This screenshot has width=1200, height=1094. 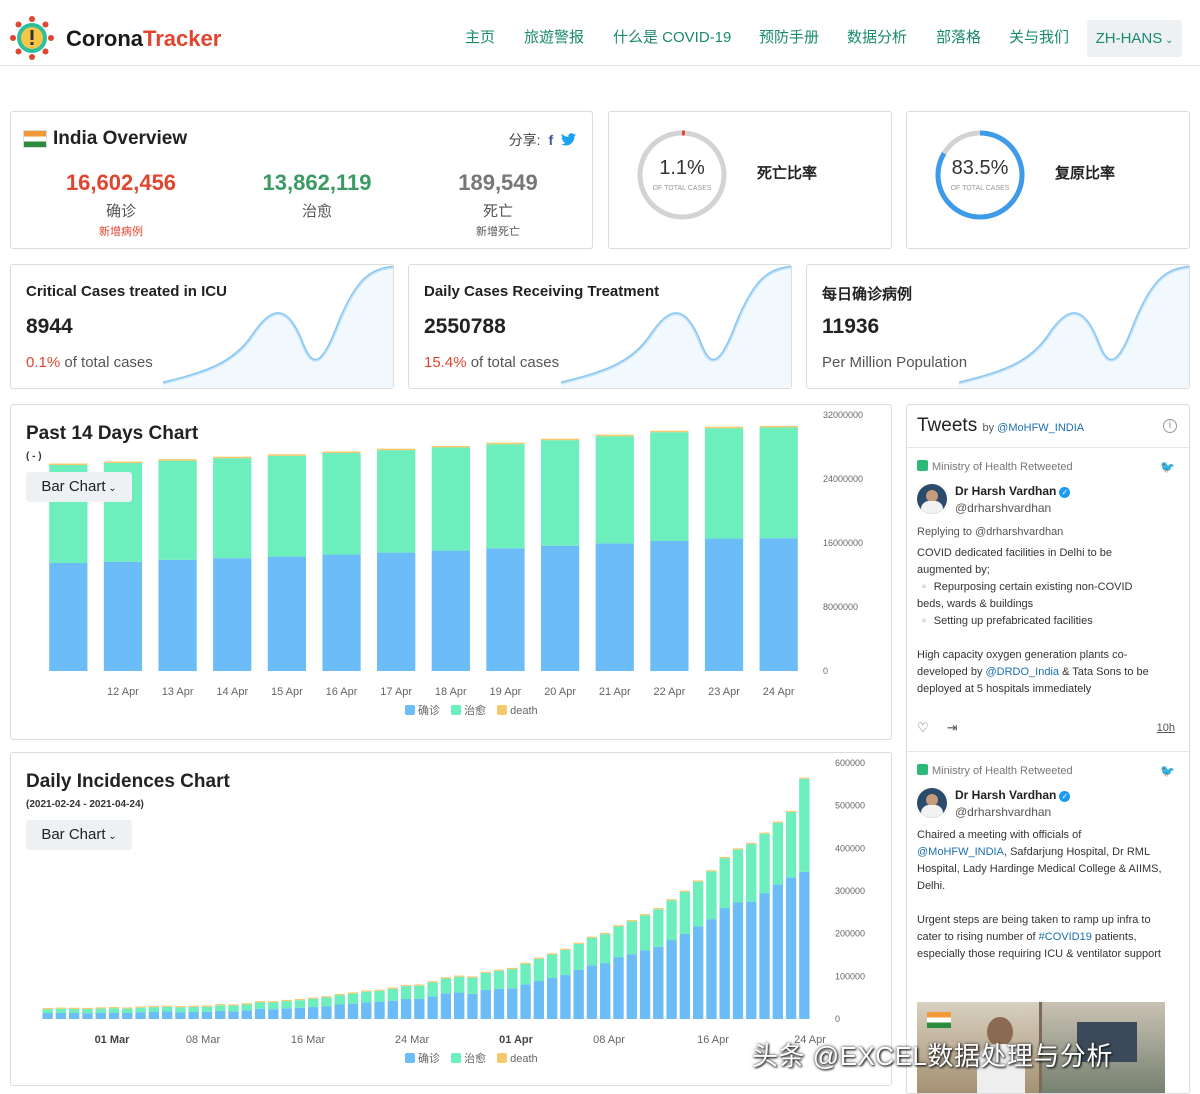 What do you see at coordinates (850, 976) in the screenshot?
I see `y-tick-label: 100000` at bounding box center [850, 976].